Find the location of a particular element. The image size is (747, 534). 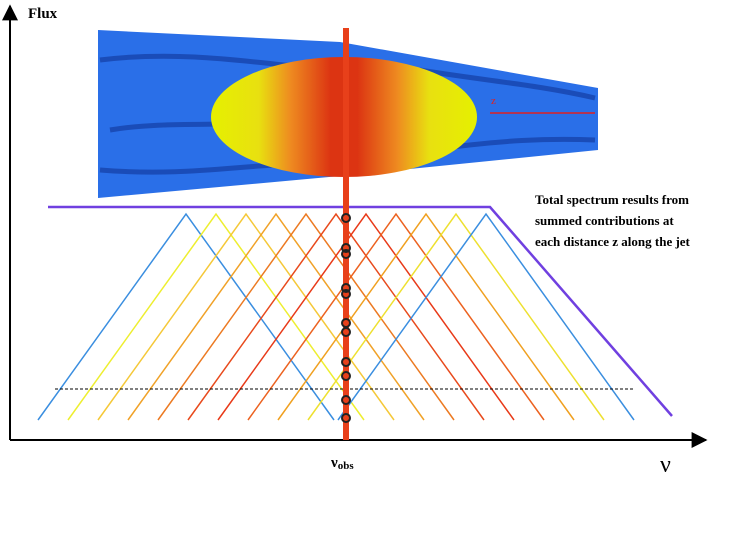

nu-obs-label: νobs is located at coordinates (342, 463).